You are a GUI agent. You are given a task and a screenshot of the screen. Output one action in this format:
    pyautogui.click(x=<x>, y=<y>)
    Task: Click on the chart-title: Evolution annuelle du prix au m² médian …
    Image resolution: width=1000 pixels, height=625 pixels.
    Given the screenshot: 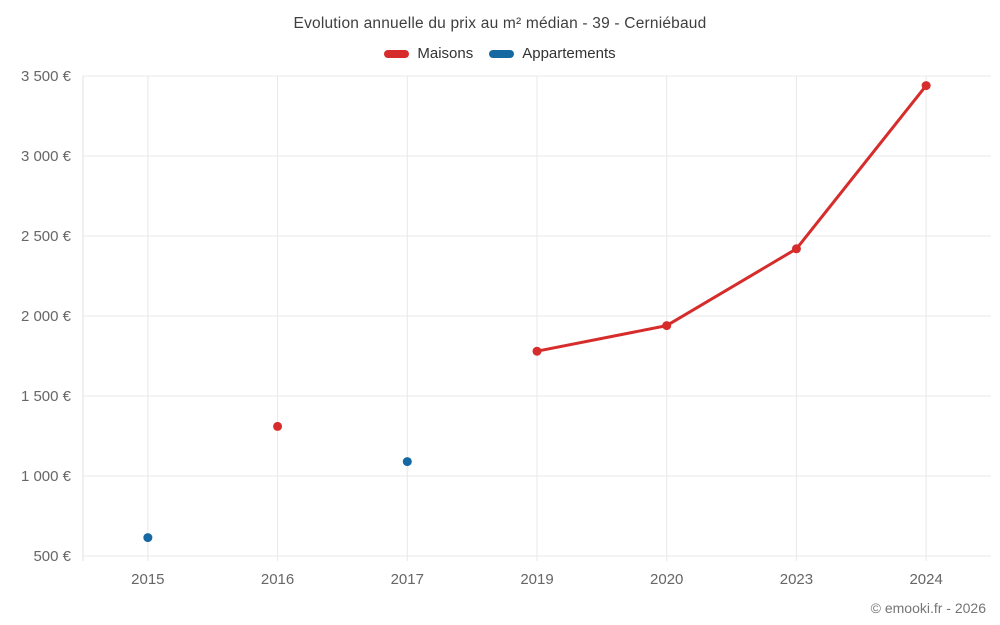 What is the action you would take?
    pyautogui.click(x=500, y=23)
    